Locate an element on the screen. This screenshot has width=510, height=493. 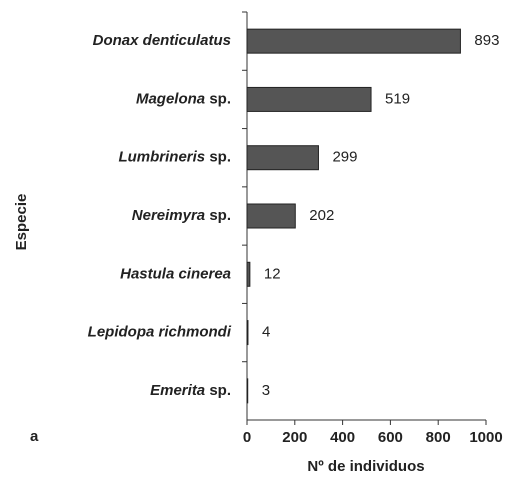
data-label: 12 is located at coordinates (272, 273).